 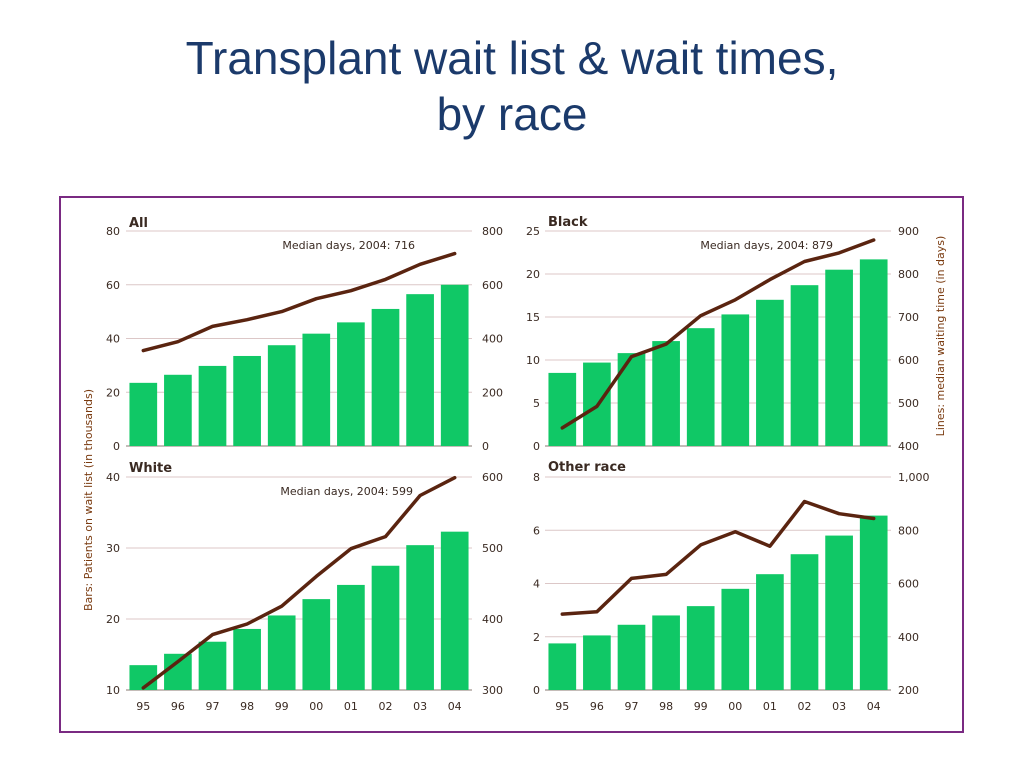 I want to click on x-tick-label: 96, so click(x=178, y=706).